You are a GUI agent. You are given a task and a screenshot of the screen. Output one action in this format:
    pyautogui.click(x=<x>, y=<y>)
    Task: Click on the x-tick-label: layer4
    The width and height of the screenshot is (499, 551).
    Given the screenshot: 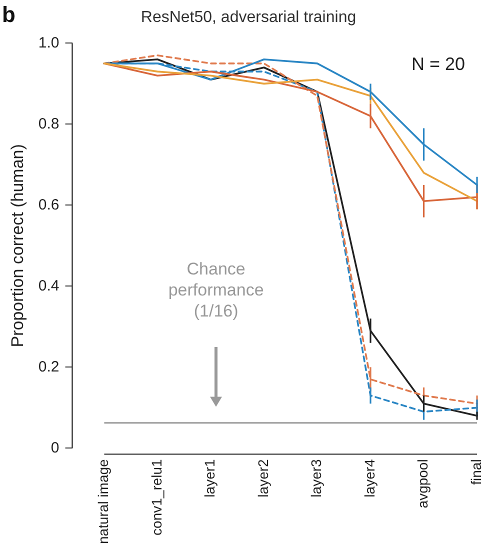 What is the action you would take?
    pyautogui.click(x=369, y=478)
    